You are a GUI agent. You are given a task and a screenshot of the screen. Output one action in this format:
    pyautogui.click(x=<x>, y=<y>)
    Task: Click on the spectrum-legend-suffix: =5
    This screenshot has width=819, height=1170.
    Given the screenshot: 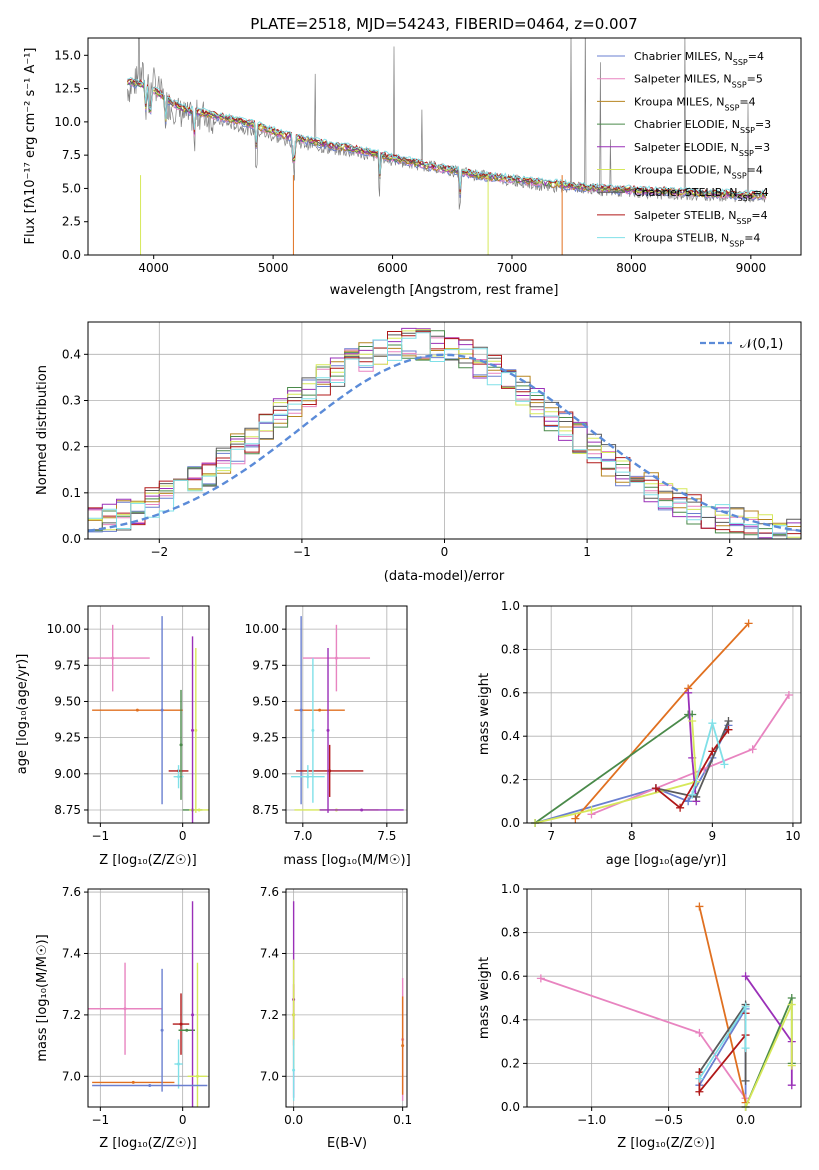 What is the action you would take?
    pyautogui.click(x=755, y=79)
    